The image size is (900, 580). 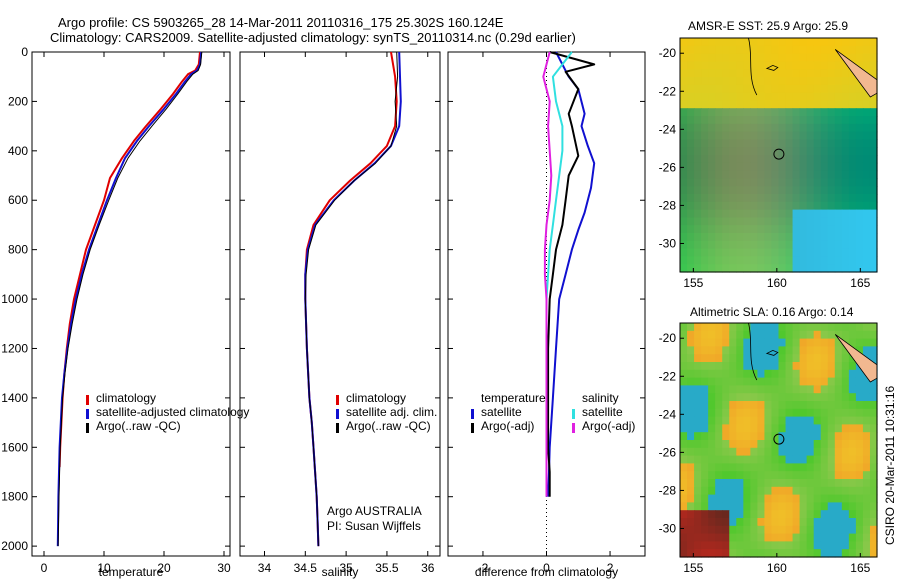 What do you see at coordinates (668, 129) in the screenshot?
I see `map-y-tick-label: -24` at bounding box center [668, 129].